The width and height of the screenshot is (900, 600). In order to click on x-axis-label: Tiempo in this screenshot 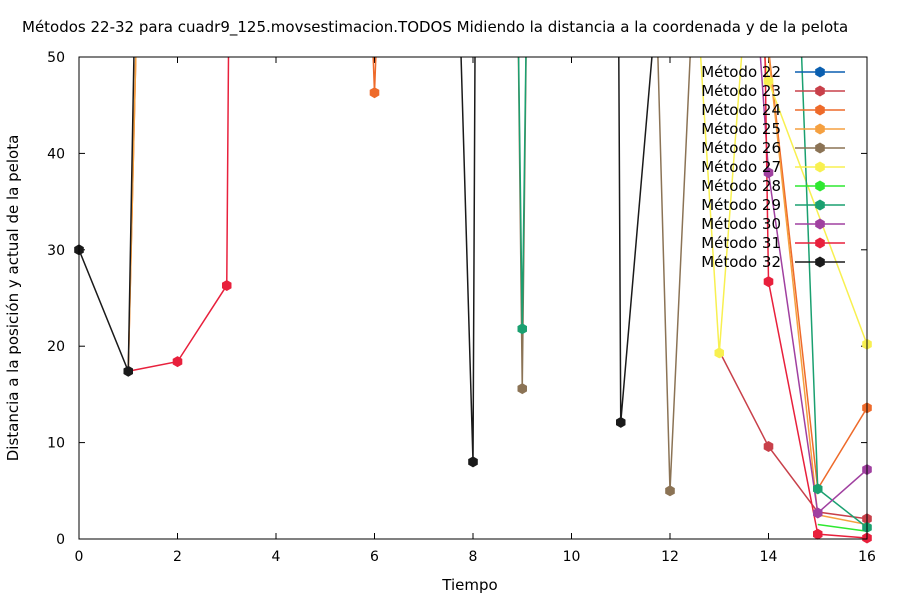, I will do `click(469, 585)`.